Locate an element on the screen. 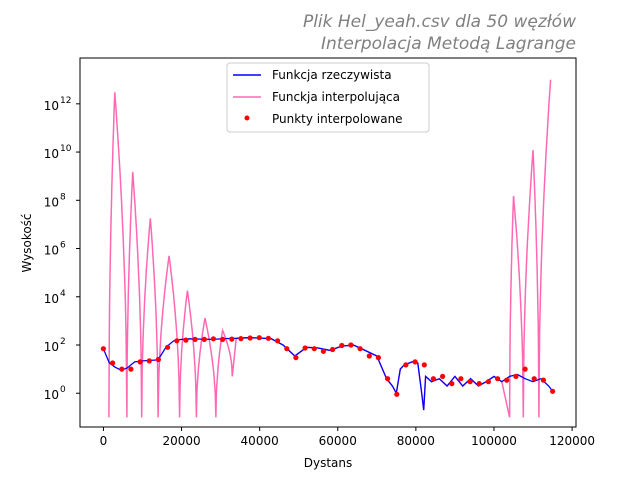 Image resolution: width=640 pixels, height=480 pixels. y-tick-exponent: 0 is located at coordinates (63, 390).